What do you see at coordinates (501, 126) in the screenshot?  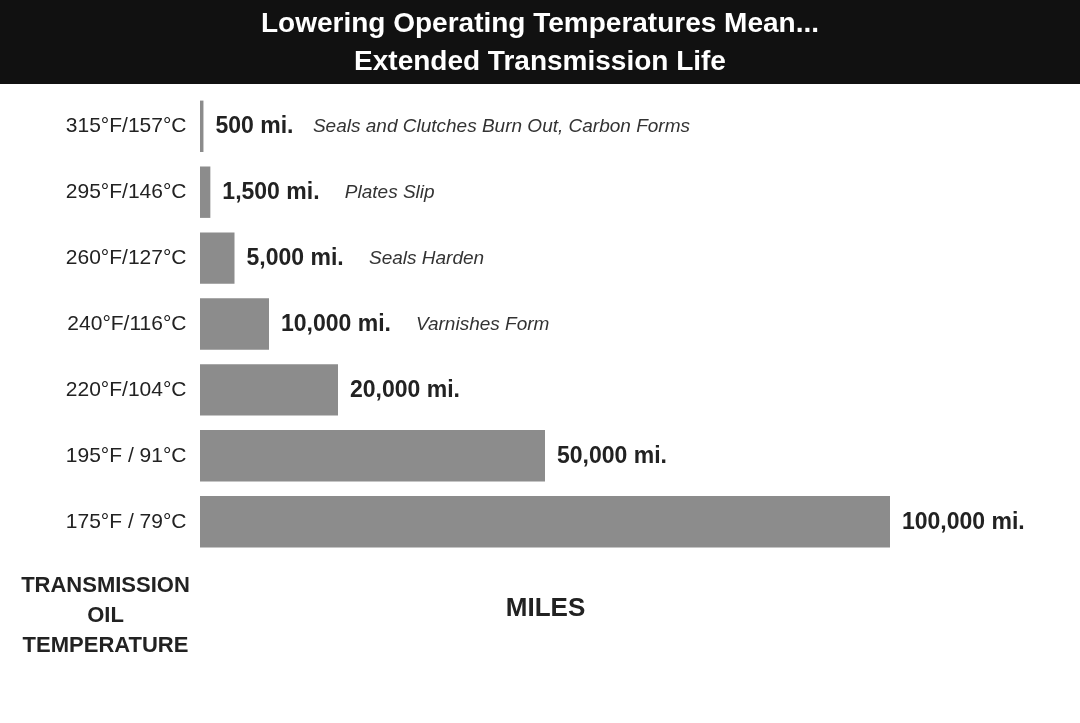 I see `annotation: Seals and Clutches Burn Out, Carbon Forms` at bounding box center [501, 126].